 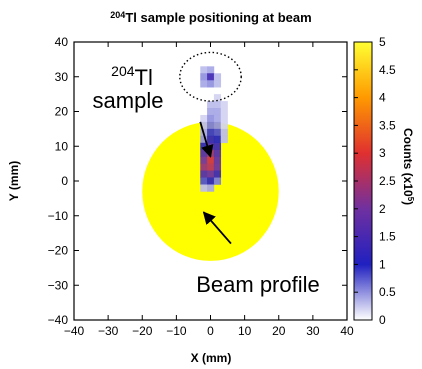 I want to click on colorbar-tick-label: 1, so click(x=382, y=264).